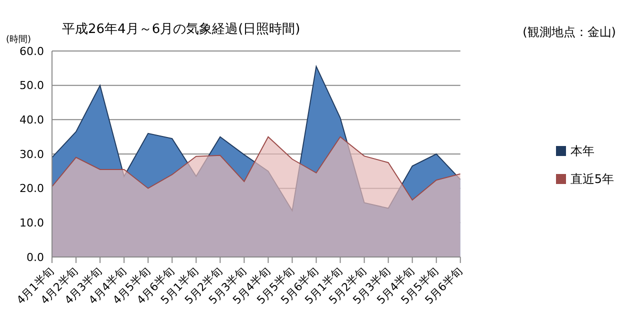 Image resolution: width=632 pixels, height=329 pixels. What do you see at coordinates (181, 29) in the screenshot?
I see `chart-title: 平成26年4月～6月の気象経過(日照時間)` at bounding box center [181, 29].